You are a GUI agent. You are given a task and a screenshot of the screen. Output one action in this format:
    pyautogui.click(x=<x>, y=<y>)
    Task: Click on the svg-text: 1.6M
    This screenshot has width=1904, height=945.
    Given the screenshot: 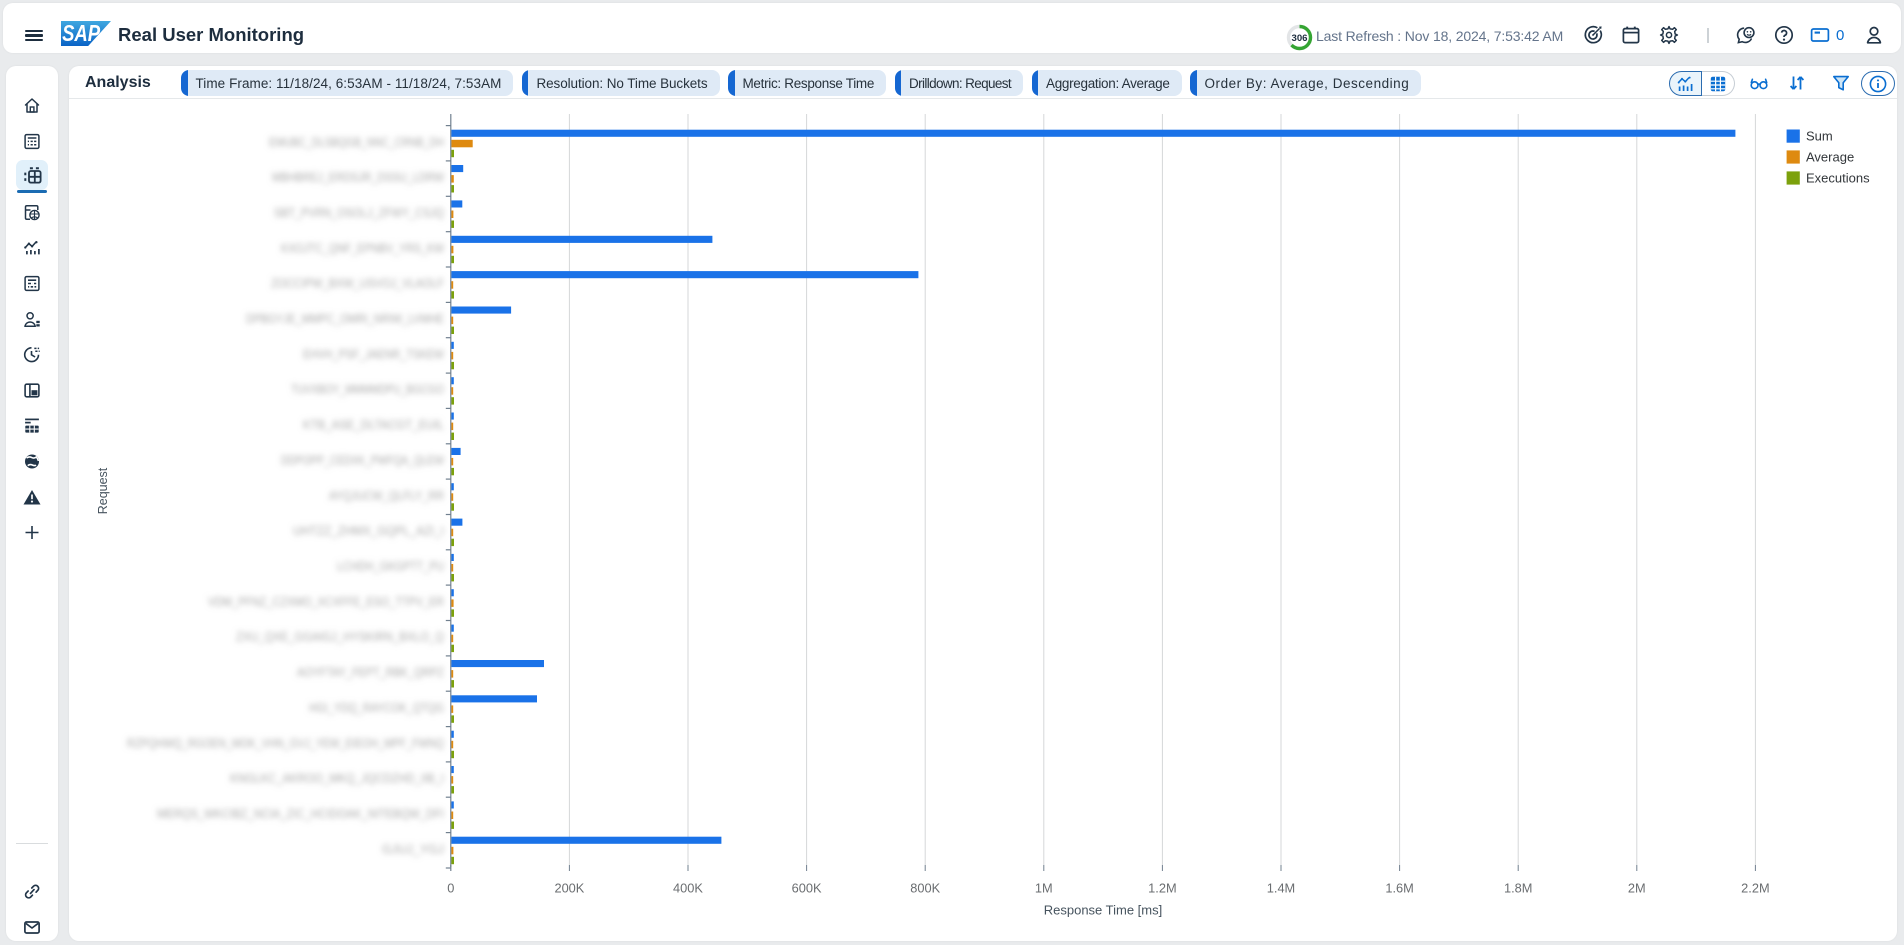 What is the action you would take?
    pyautogui.click(x=1399, y=888)
    